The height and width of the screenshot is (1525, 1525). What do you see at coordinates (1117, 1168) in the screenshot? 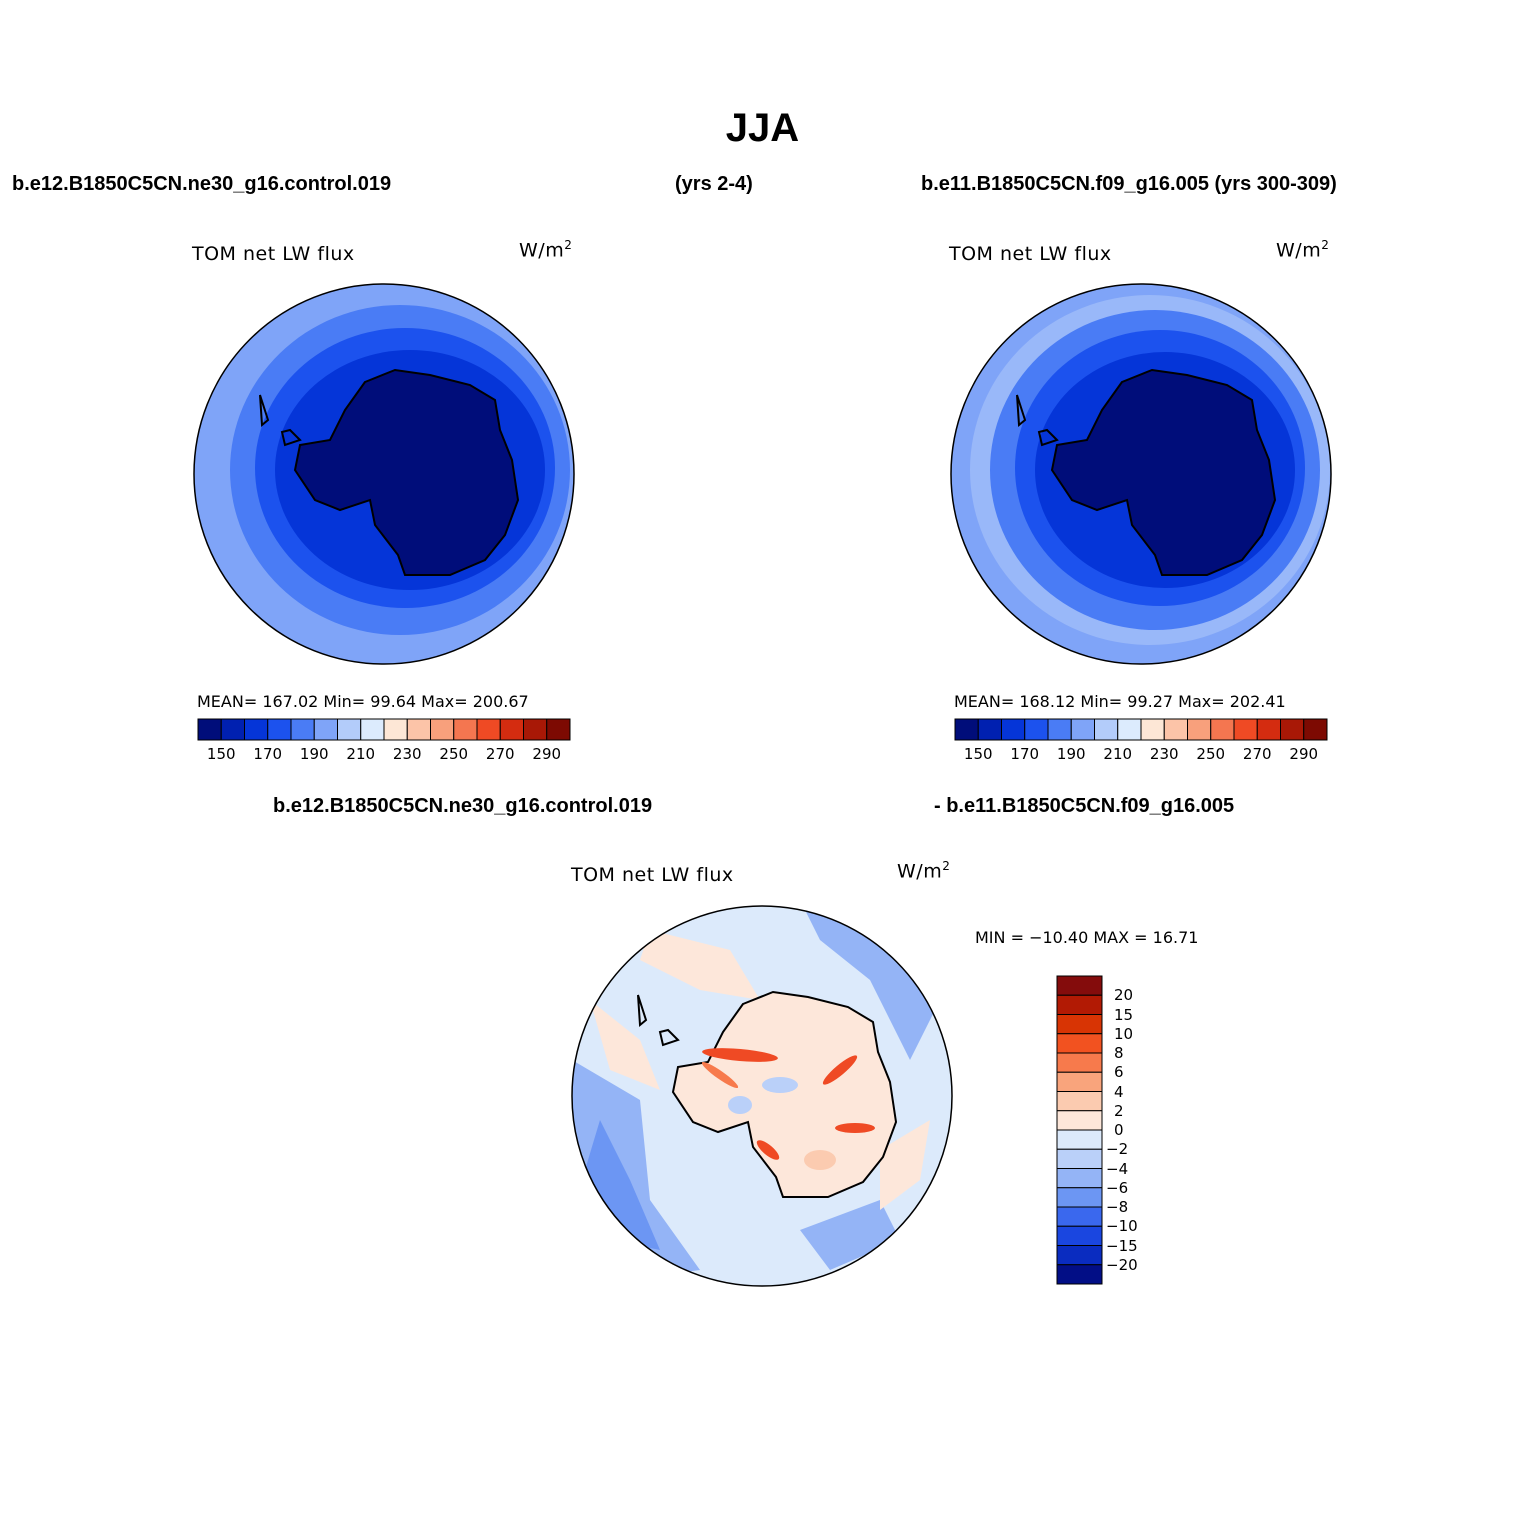
I see `diff-colorbar-tick-label: −4` at bounding box center [1117, 1168].